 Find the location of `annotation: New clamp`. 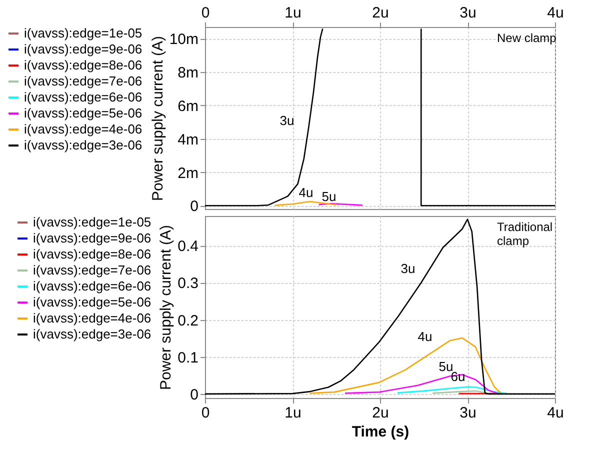

annotation: New clamp is located at coordinates (527, 38).